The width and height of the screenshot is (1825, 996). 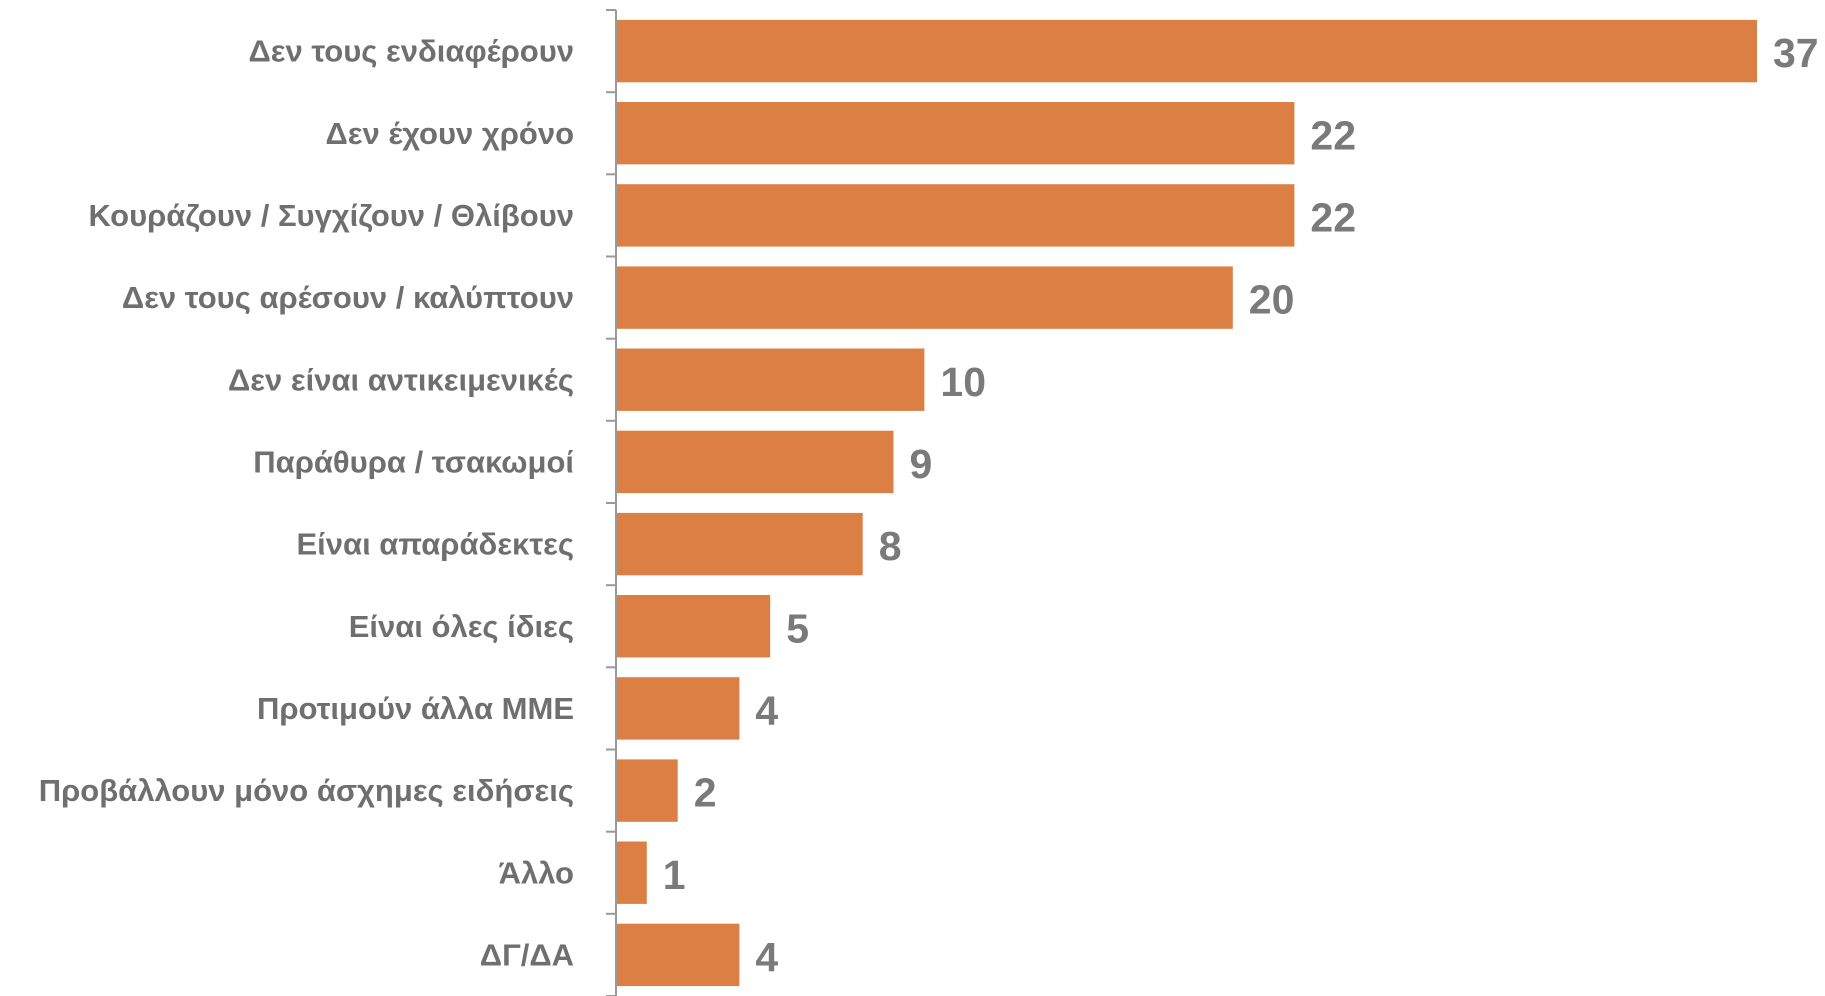 What do you see at coordinates (536, 872) in the screenshot?
I see `category-label: Άλλο` at bounding box center [536, 872].